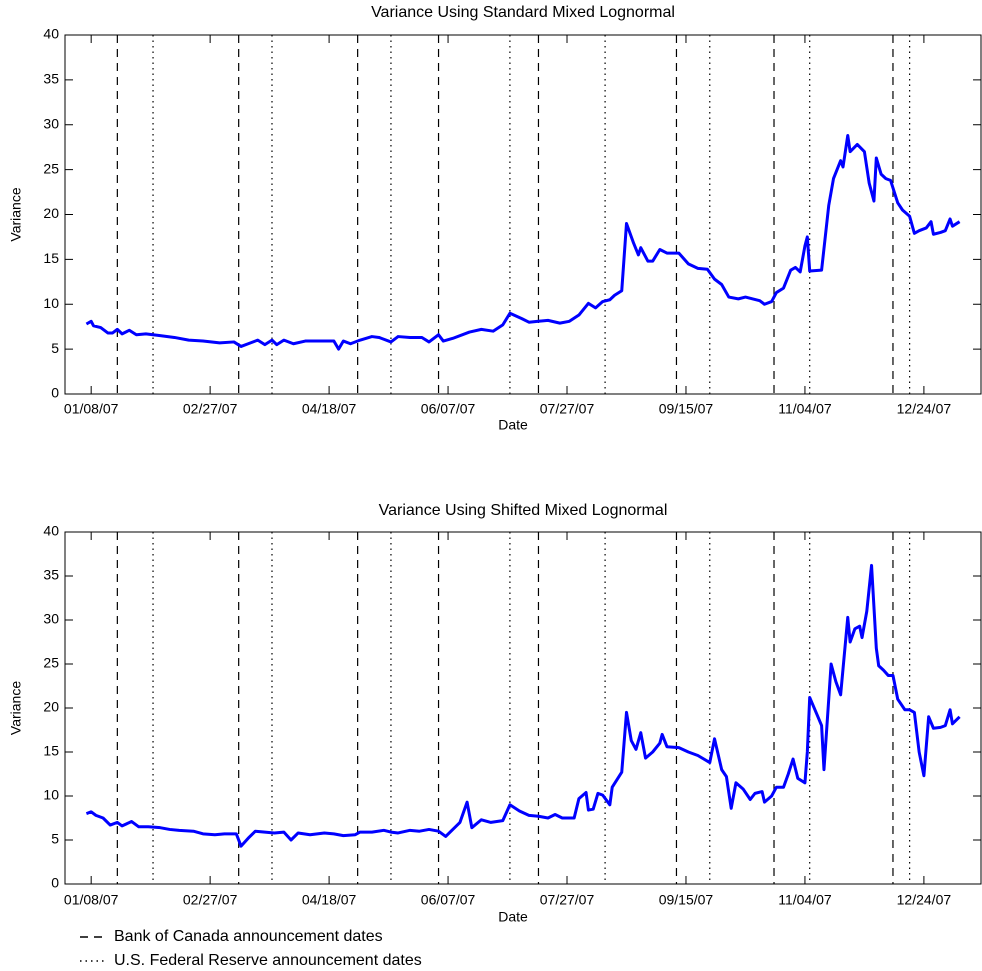 The height and width of the screenshot is (971, 982). What do you see at coordinates (248, 936) in the screenshot?
I see `legend-label: Bank of Canada announcement dates` at bounding box center [248, 936].